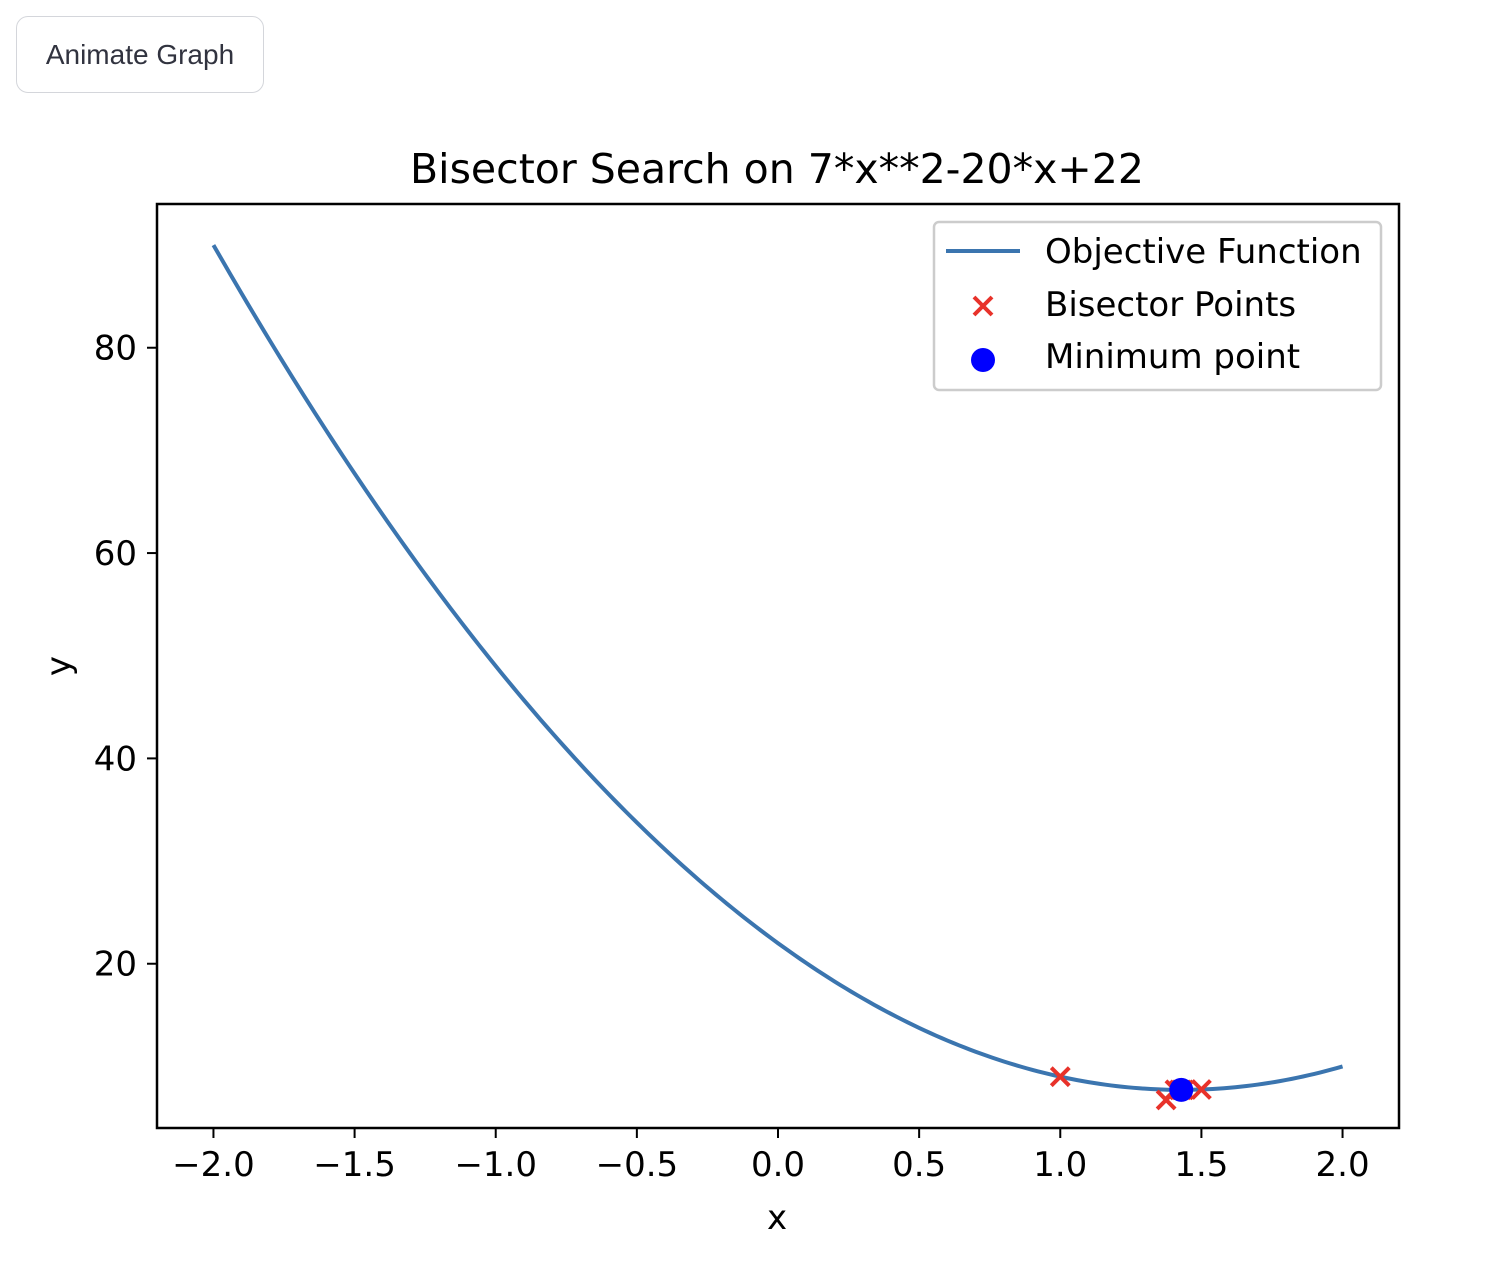 The image size is (1500, 1266). I want to click on y-tick-label: 40, so click(115, 759).